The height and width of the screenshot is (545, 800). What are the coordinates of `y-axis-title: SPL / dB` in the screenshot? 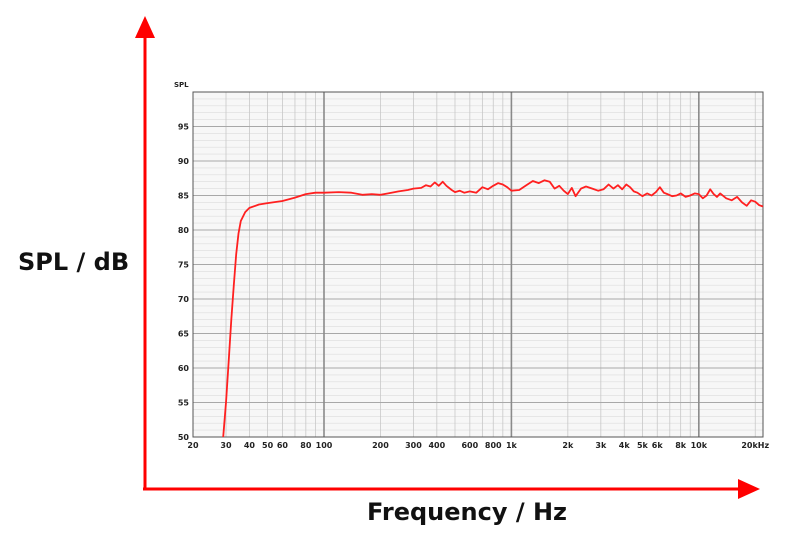 It's located at (74, 262).